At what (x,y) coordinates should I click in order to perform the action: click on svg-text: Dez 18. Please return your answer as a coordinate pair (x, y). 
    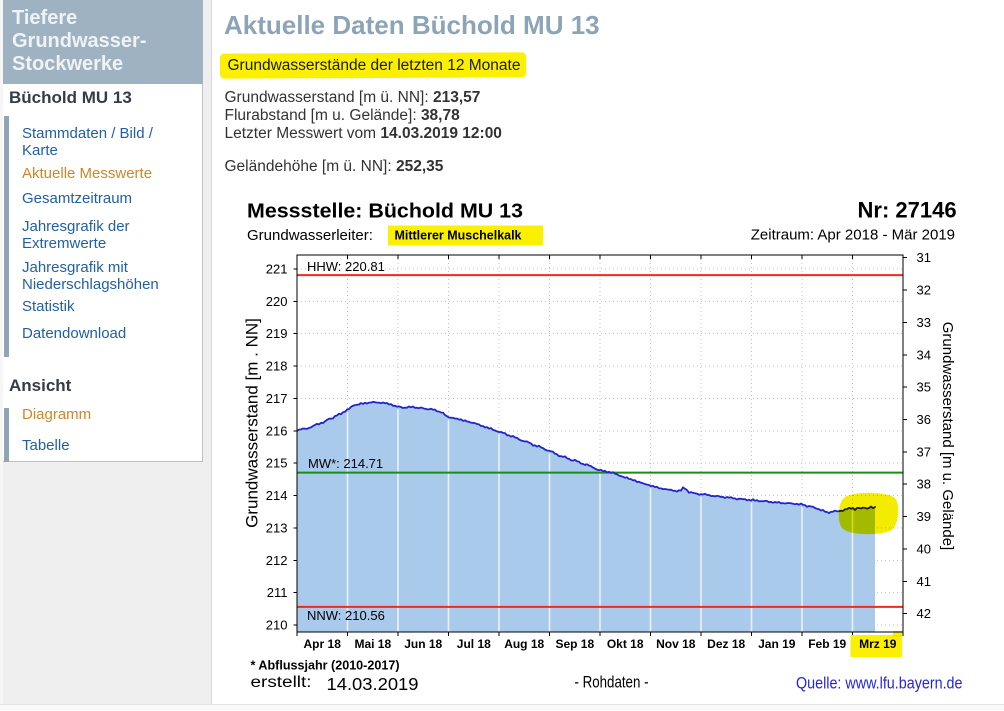
    Looking at the image, I should click on (726, 644).